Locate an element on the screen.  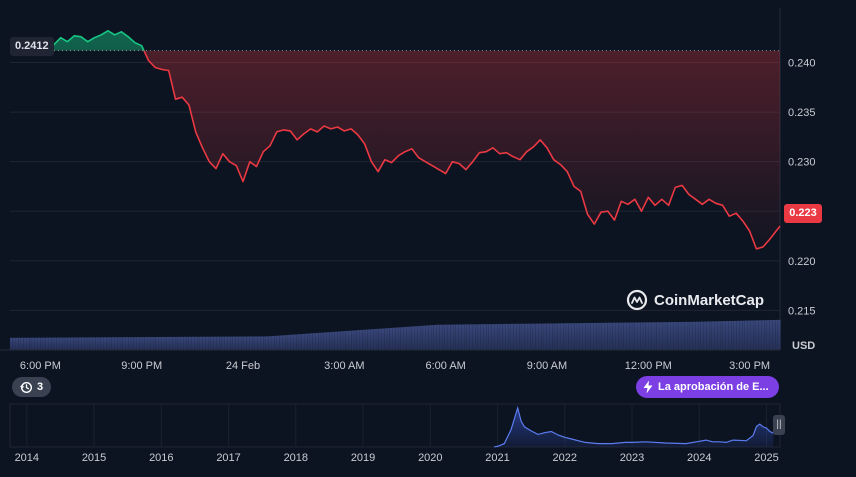
range-handle-icon: || is located at coordinates (779, 425).